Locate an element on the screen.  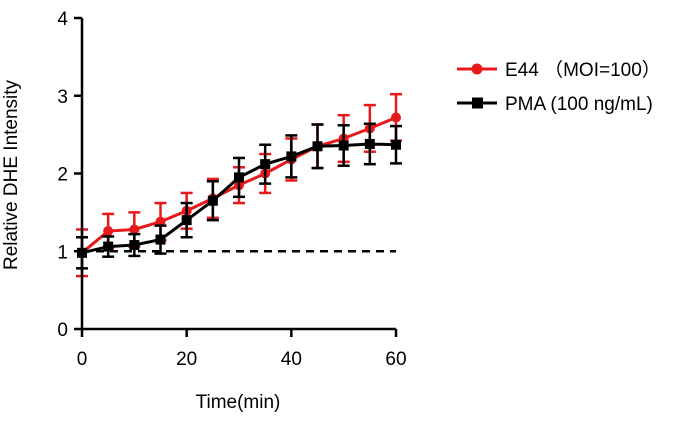
y-tick-label: 1 is located at coordinates (62, 252).